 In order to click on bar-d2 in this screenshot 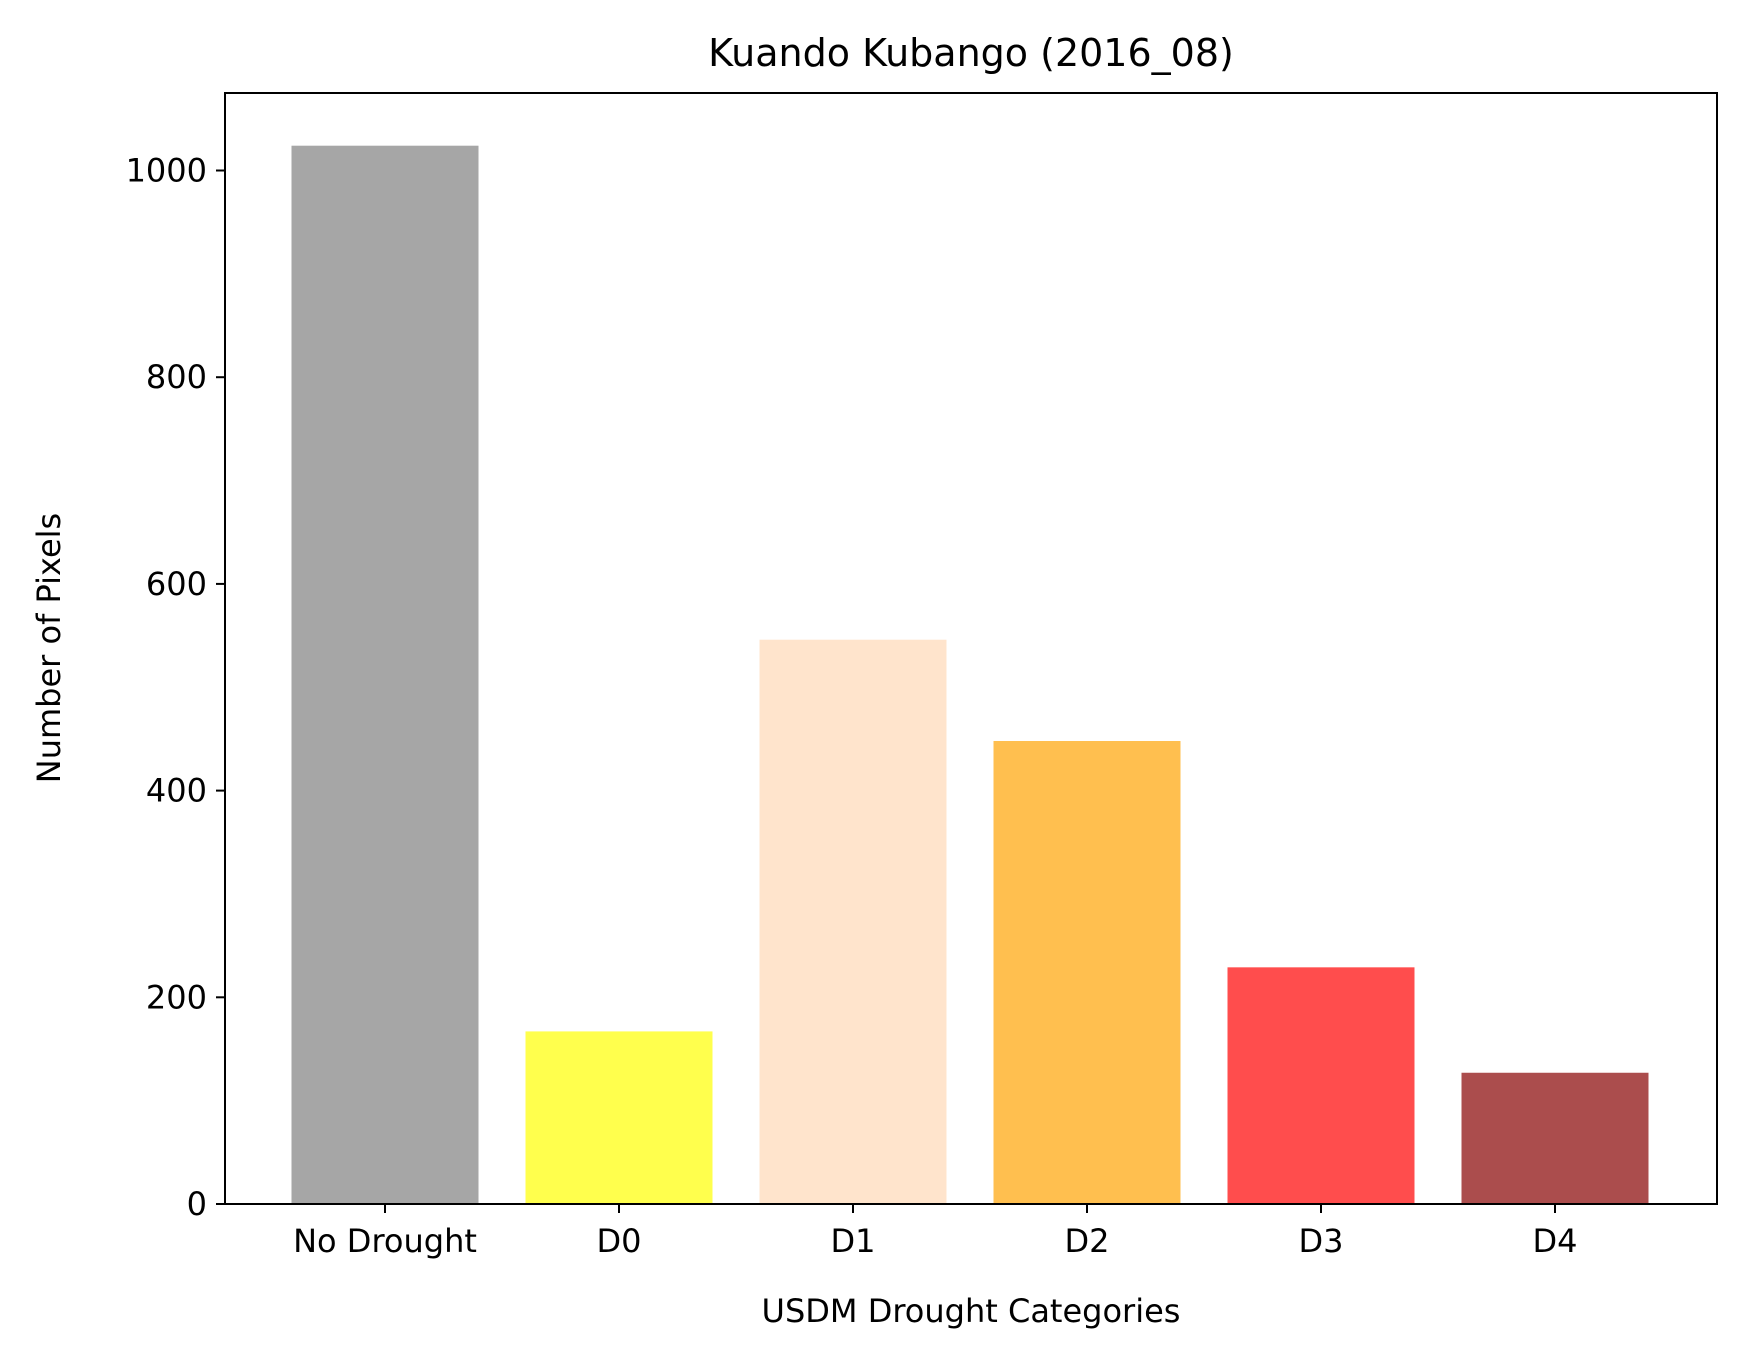, I will do `click(1087, 972)`.